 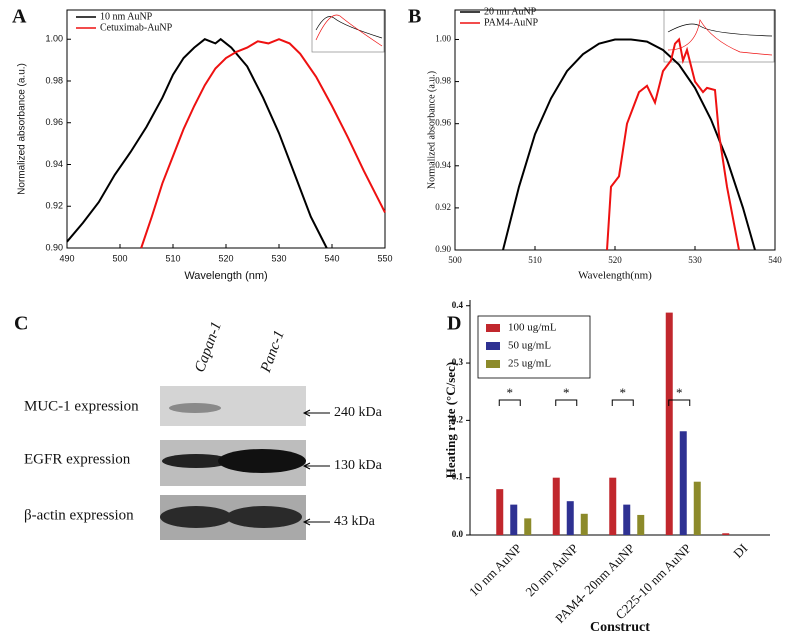 What do you see at coordinates (458, 305) in the screenshot?
I see `y-tick-label: 0.4` at bounding box center [458, 305].